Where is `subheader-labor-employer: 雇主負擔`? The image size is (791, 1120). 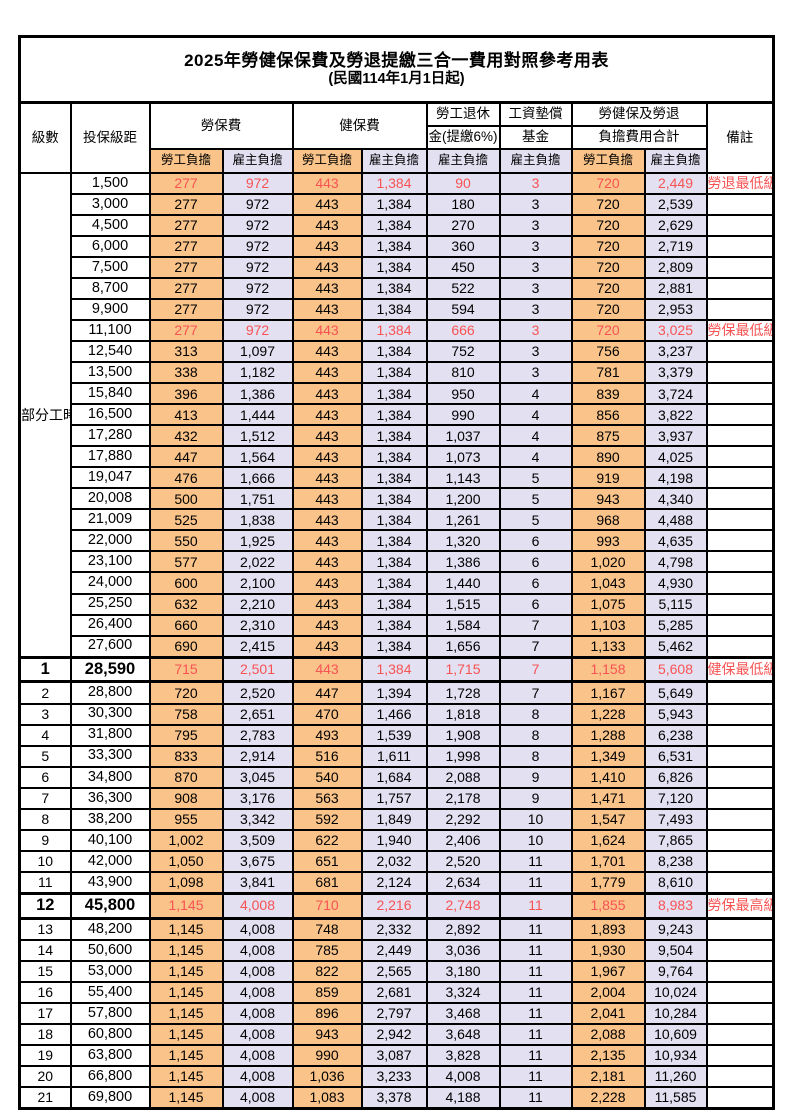
subheader-labor-employer: 雇主負擔 is located at coordinates (257, 161).